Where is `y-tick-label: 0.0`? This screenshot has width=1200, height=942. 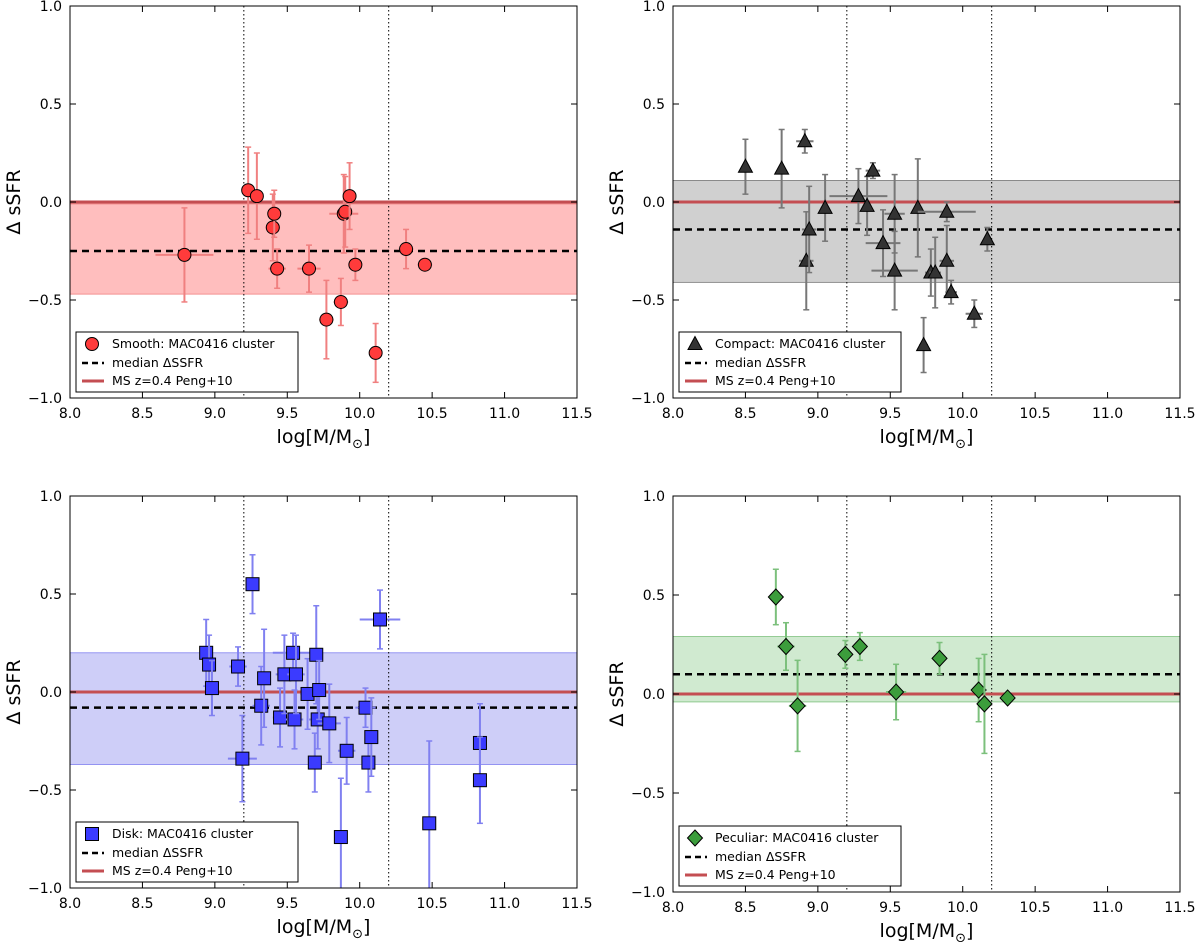 y-tick-label: 0.0 is located at coordinates (654, 695).